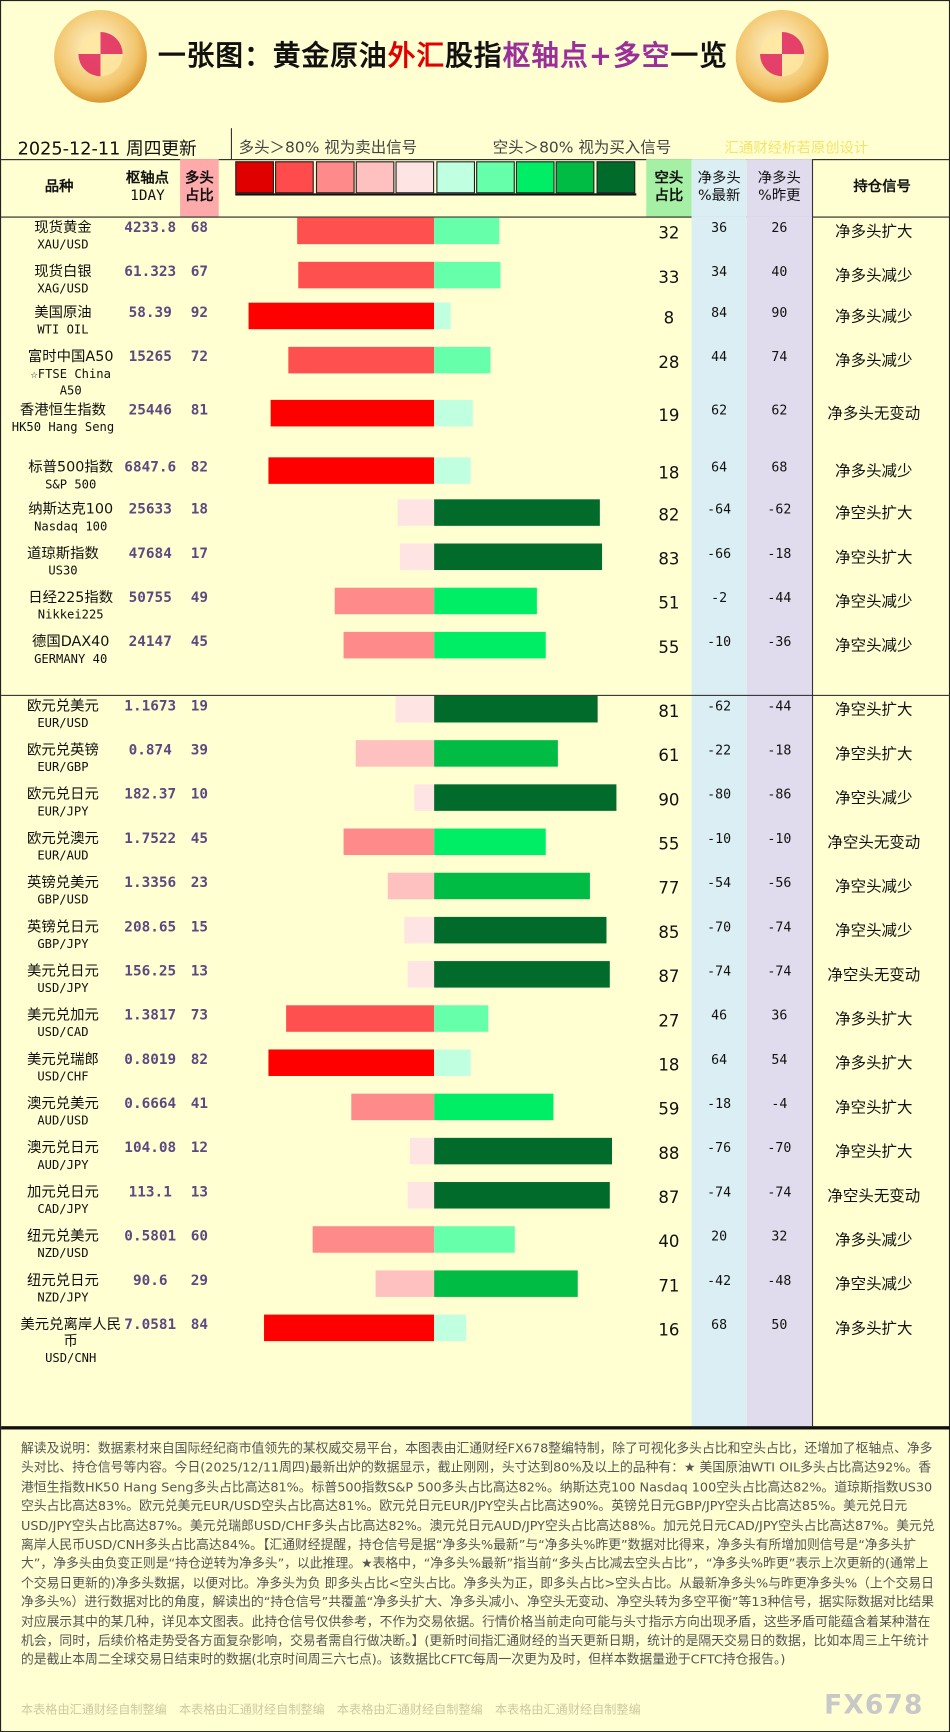  Describe the element at coordinates (874, 1240) in the screenshot. I see `position-signal: 净多头减少` at that location.